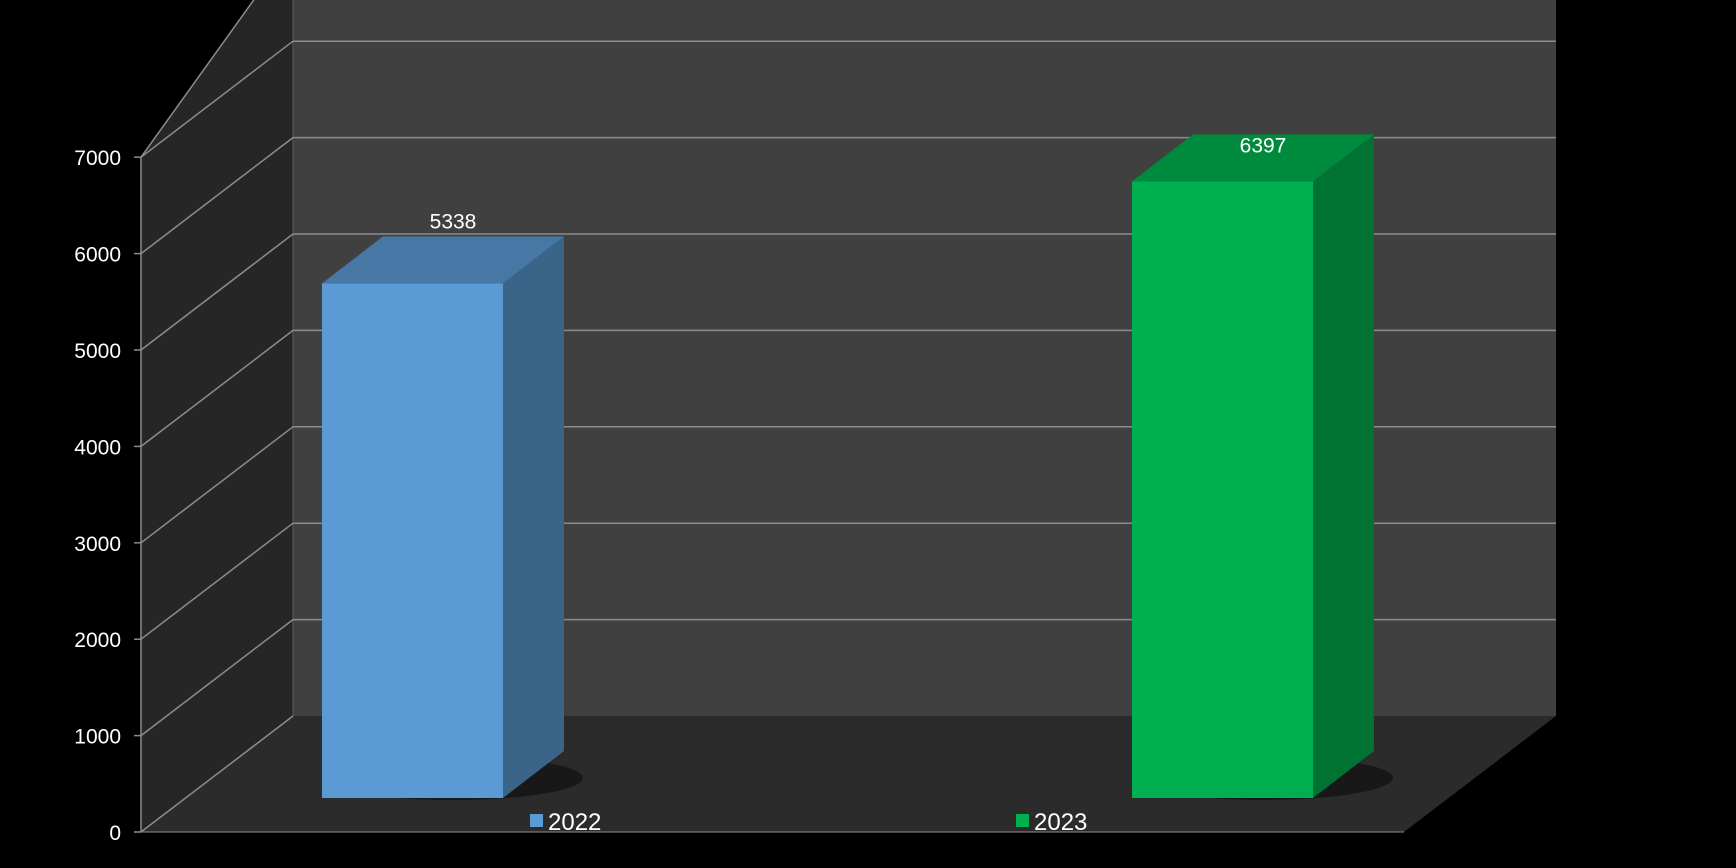 This screenshot has width=1736, height=868. I want to click on y-tick-label: 0, so click(115, 833).